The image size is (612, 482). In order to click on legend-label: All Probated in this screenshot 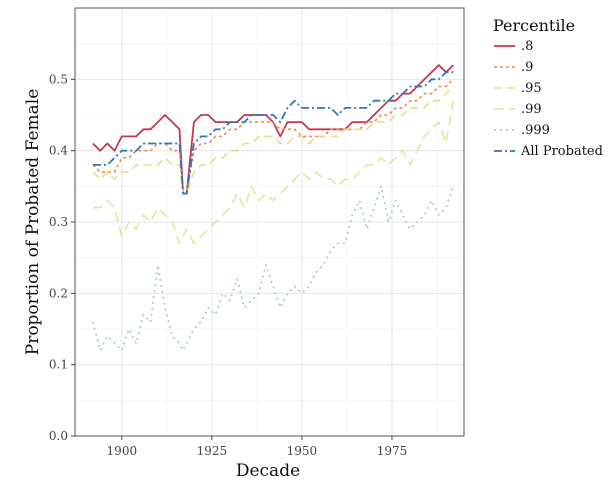, I will do `click(561, 151)`.